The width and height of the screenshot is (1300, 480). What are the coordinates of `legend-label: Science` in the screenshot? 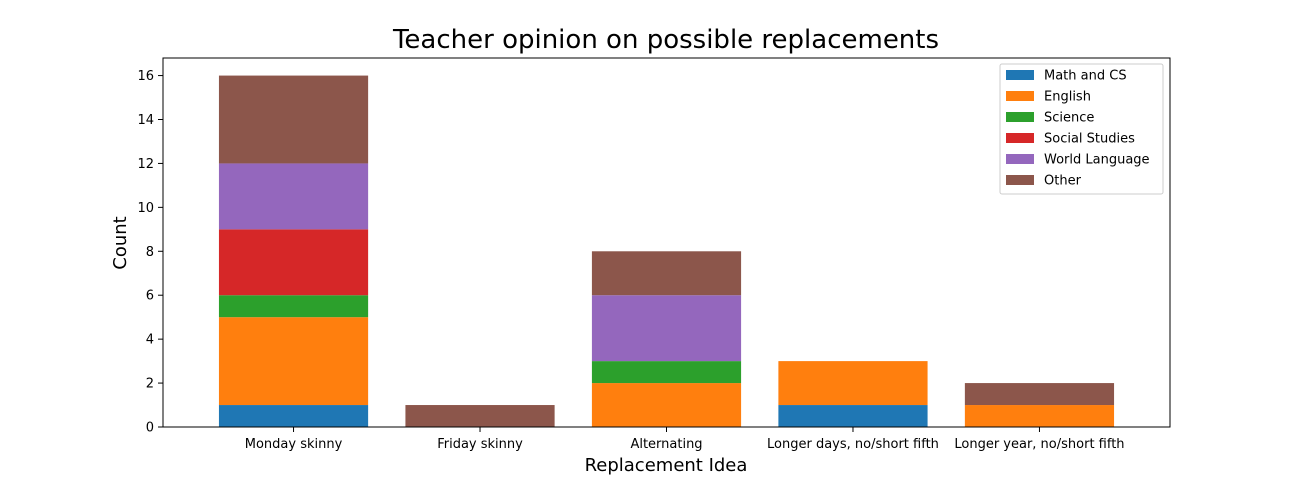 It's located at (1069, 118).